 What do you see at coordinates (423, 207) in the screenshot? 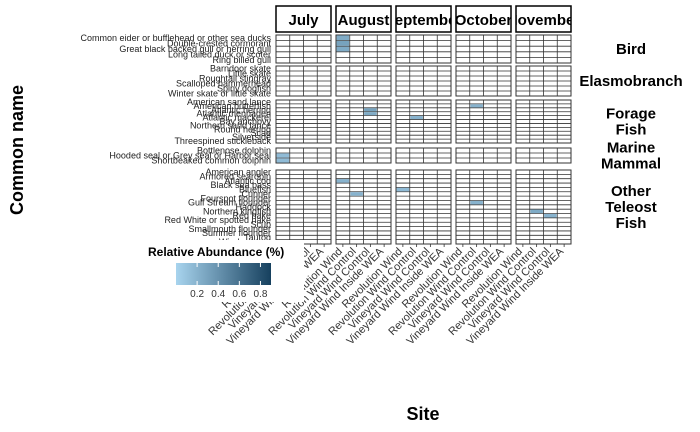
I see `panel-other-teleost-fish-september` at bounding box center [423, 207].